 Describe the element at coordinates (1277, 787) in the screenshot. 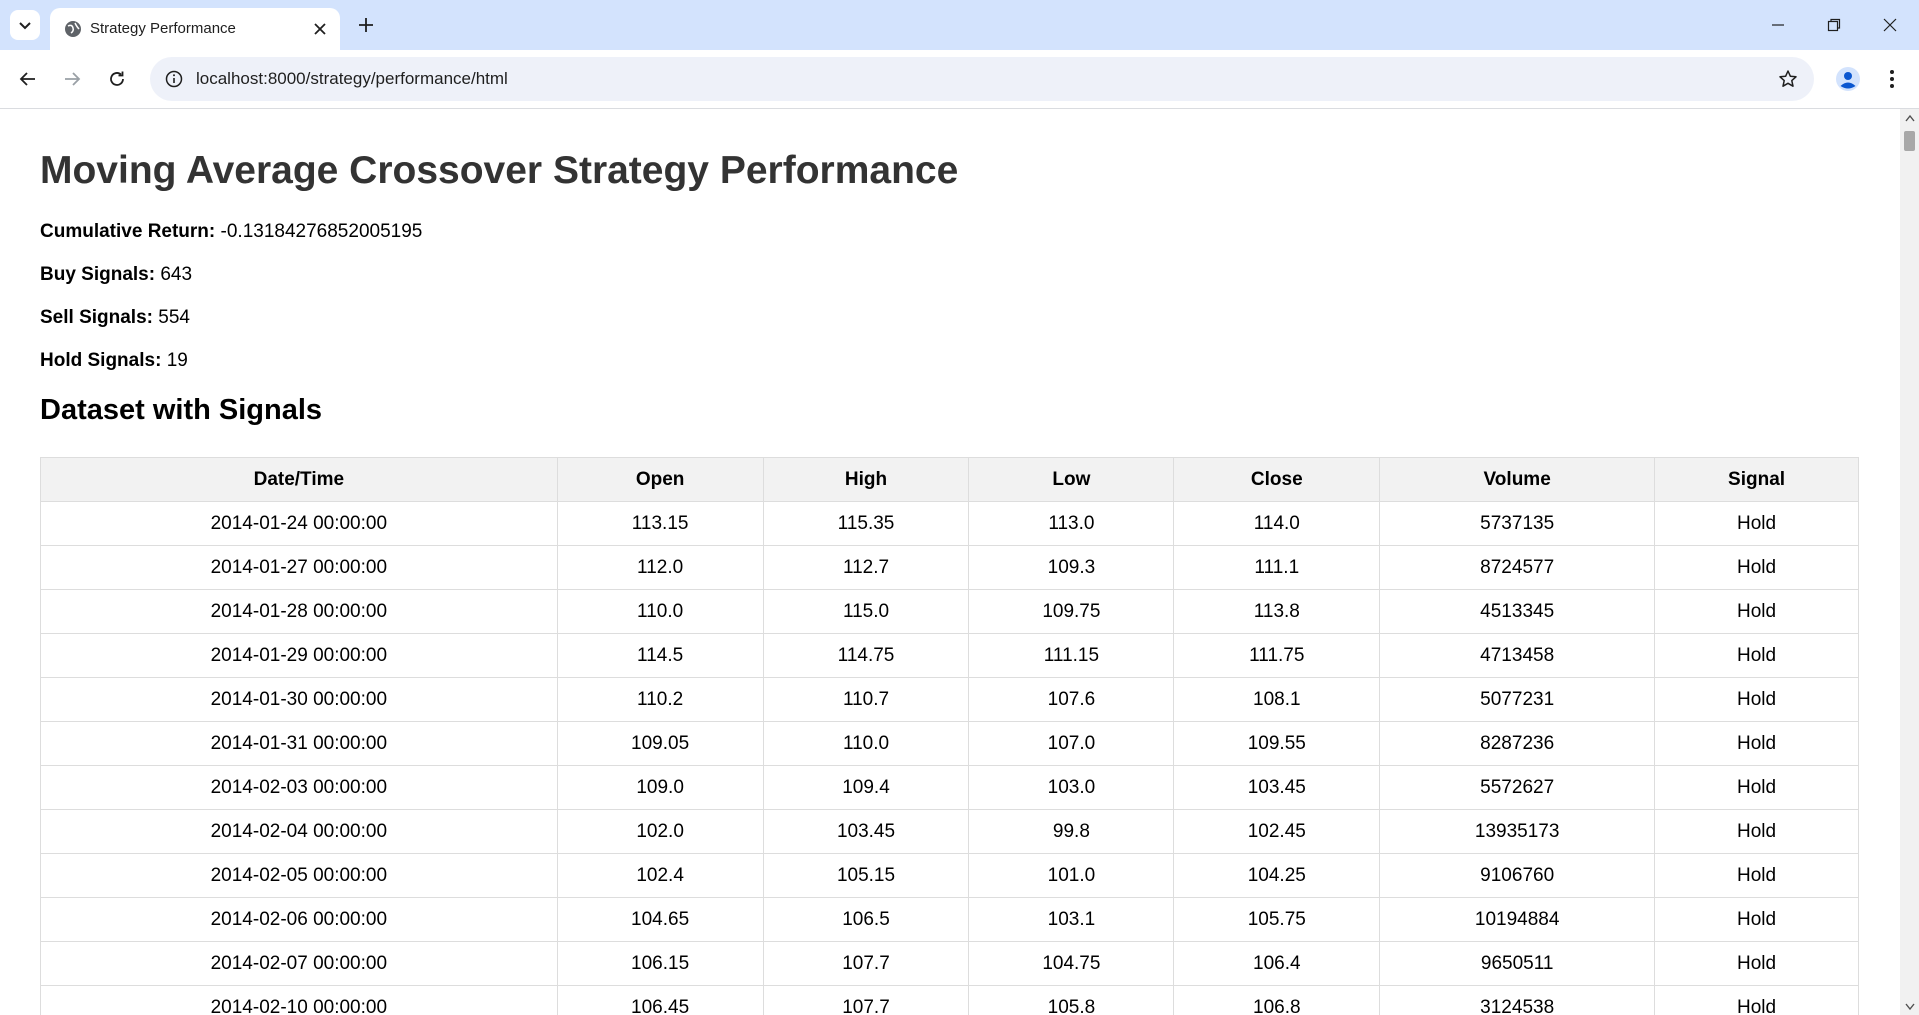

I see `cell-close: 103.45` at that location.